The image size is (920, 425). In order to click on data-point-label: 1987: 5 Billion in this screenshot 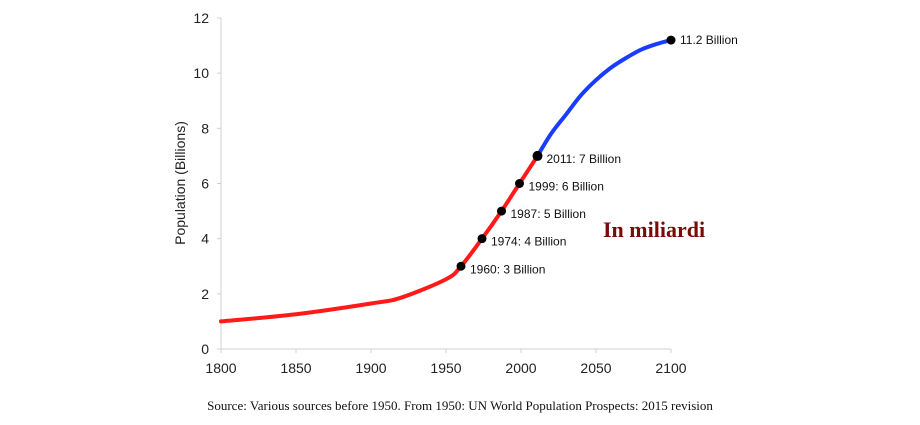, I will do `click(548, 214)`.